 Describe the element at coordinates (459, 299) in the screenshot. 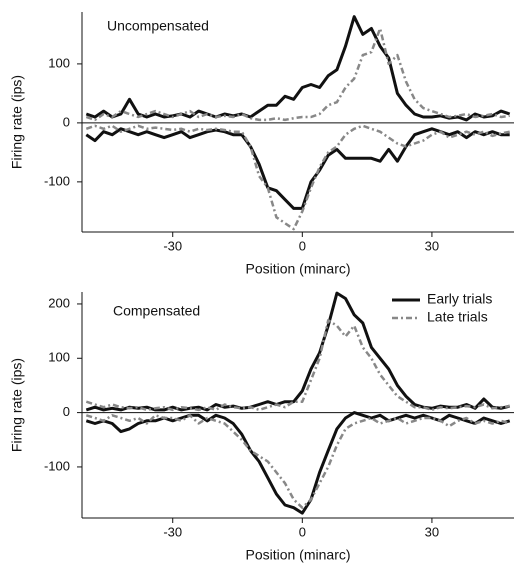

I see `legend-label: Early trials` at that location.